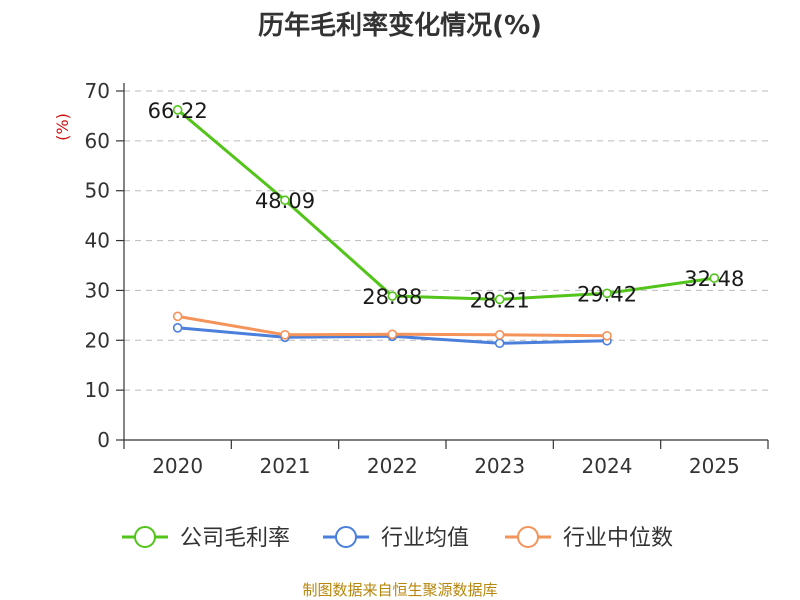 This screenshot has height=600, width=800. I want to click on x-tick-label: 2022, so click(392, 466).